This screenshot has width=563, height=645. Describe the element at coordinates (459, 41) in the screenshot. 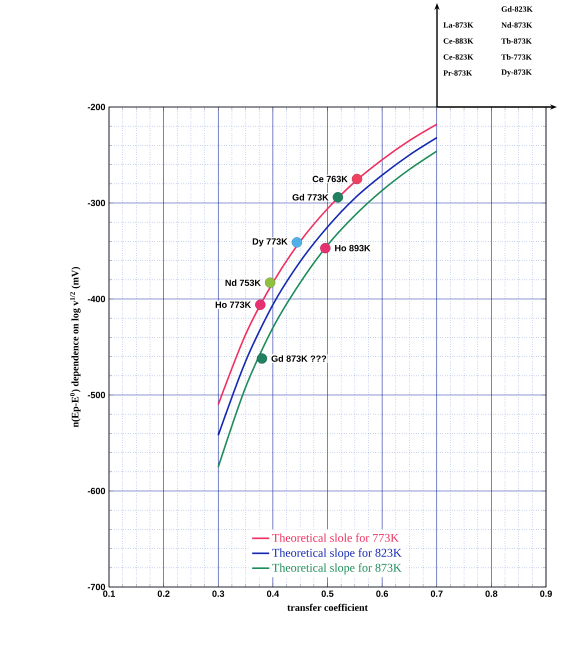

I see `text: Ce-883K` at that location.